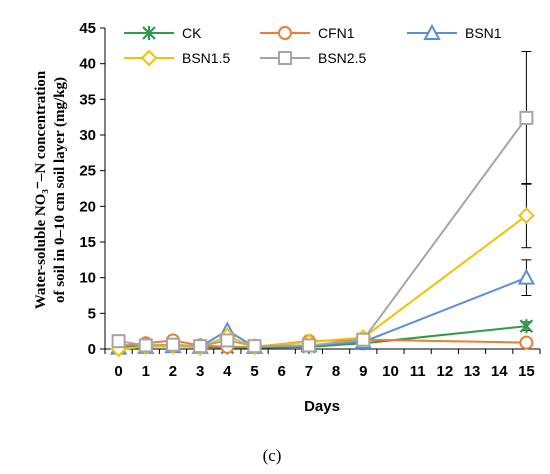  What do you see at coordinates (313, 45) in the screenshot?
I see `legend: CK CFN1 BSN1 BSN1.5 BSN2.5` at bounding box center [313, 45].